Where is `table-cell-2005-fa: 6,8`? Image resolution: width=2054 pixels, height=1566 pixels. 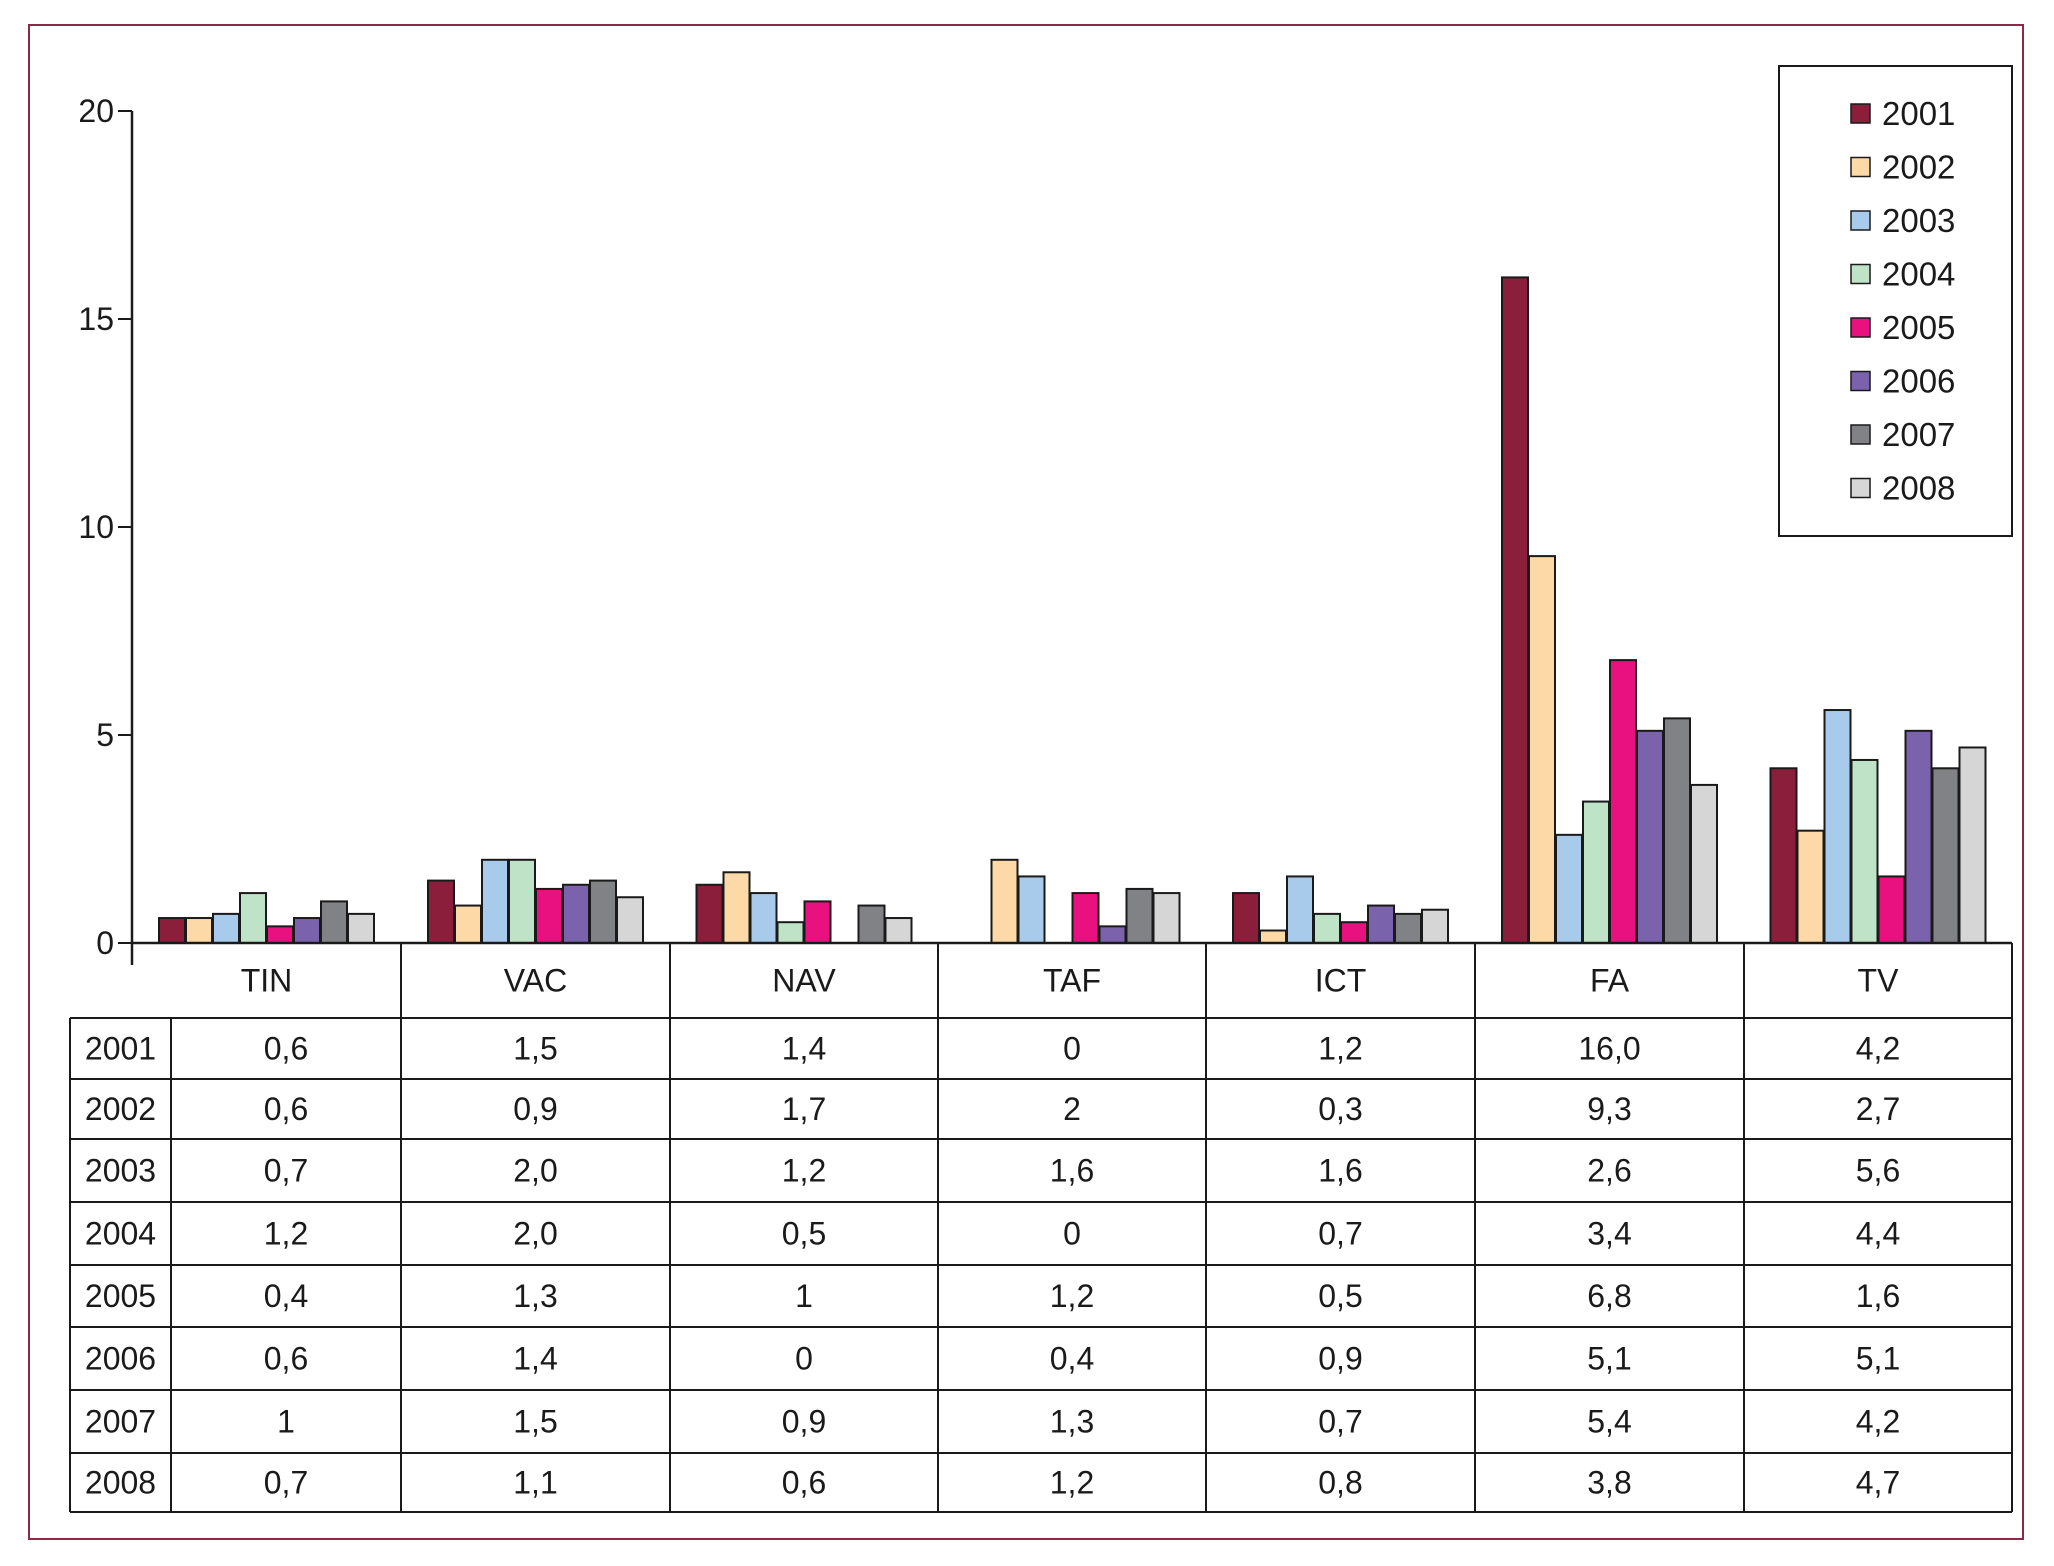 table-cell-2005-fa: 6,8 is located at coordinates (1609, 1296).